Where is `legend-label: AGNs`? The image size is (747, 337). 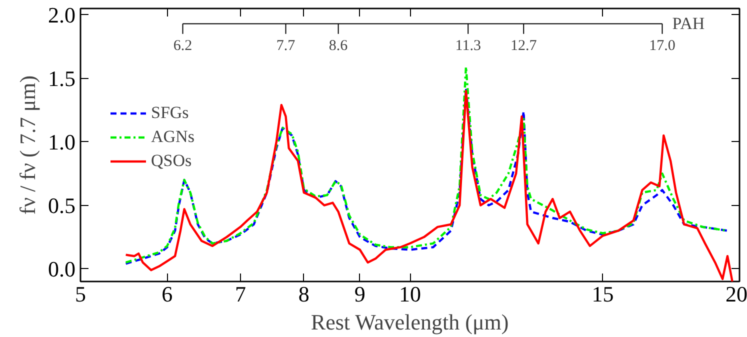
legend-label: AGNs is located at coordinates (172, 137).